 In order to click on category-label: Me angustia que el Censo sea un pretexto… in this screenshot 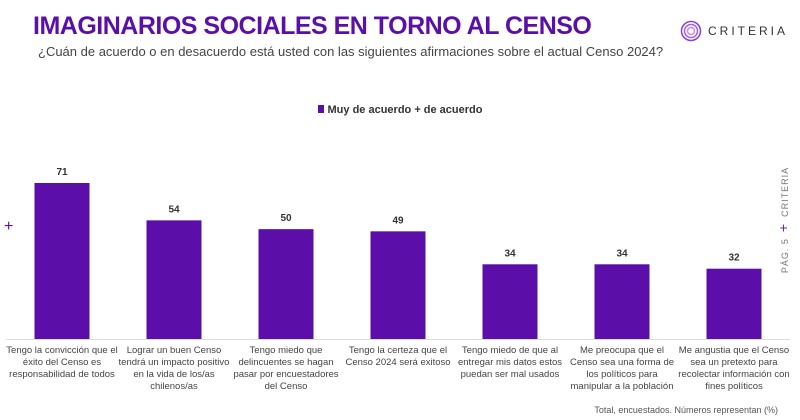, I will do `click(734, 368)`.